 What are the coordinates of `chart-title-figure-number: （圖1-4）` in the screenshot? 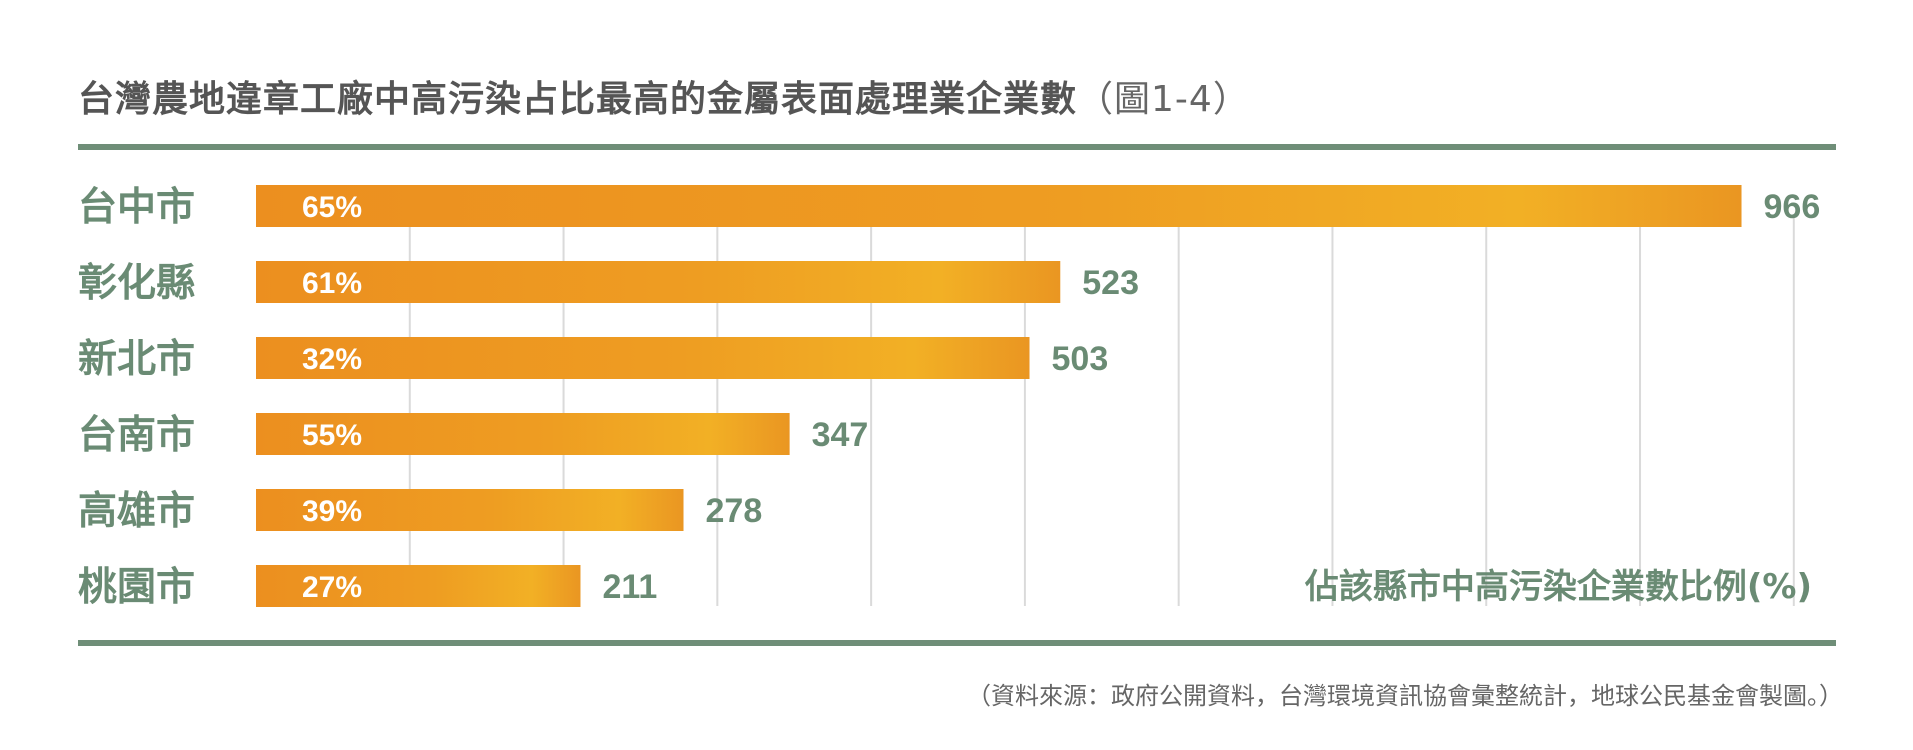 It's located at (1163, 99).